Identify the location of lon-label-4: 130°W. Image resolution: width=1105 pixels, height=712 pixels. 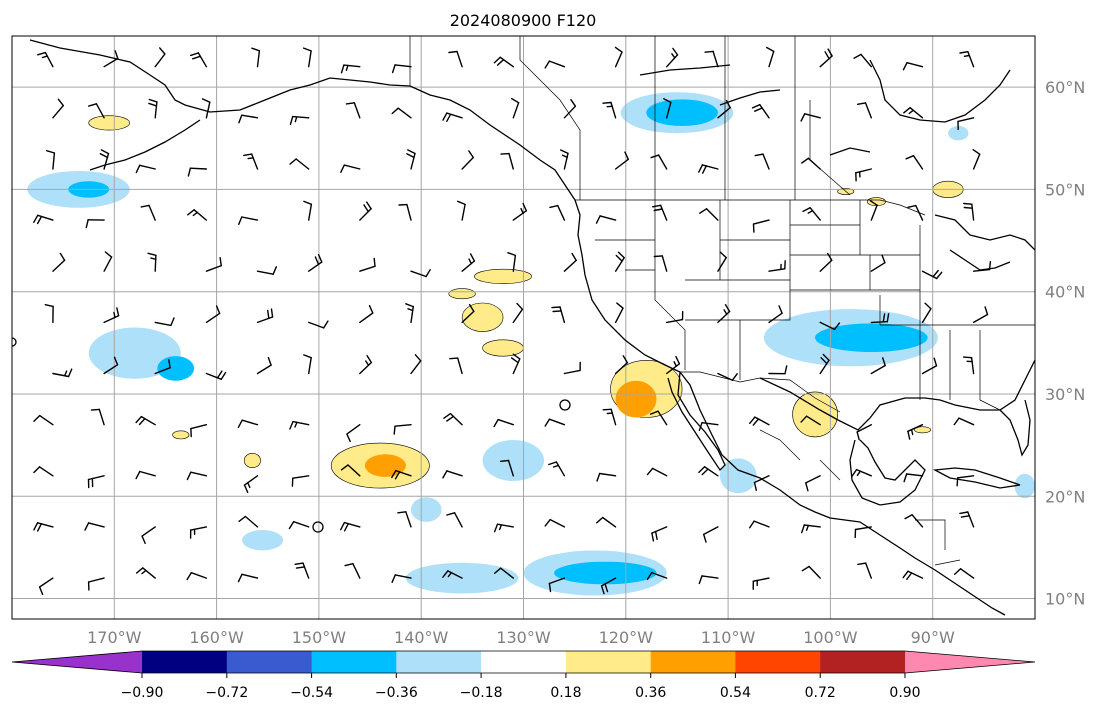
(523, 637).